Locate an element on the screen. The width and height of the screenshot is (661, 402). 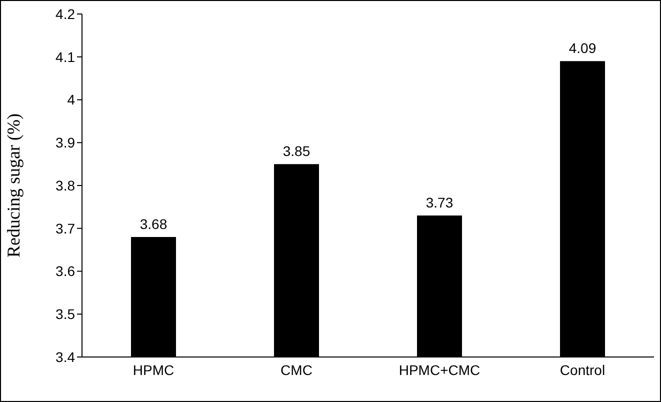
y-tick-label: 3.8 is located at coordinates (66, 185).